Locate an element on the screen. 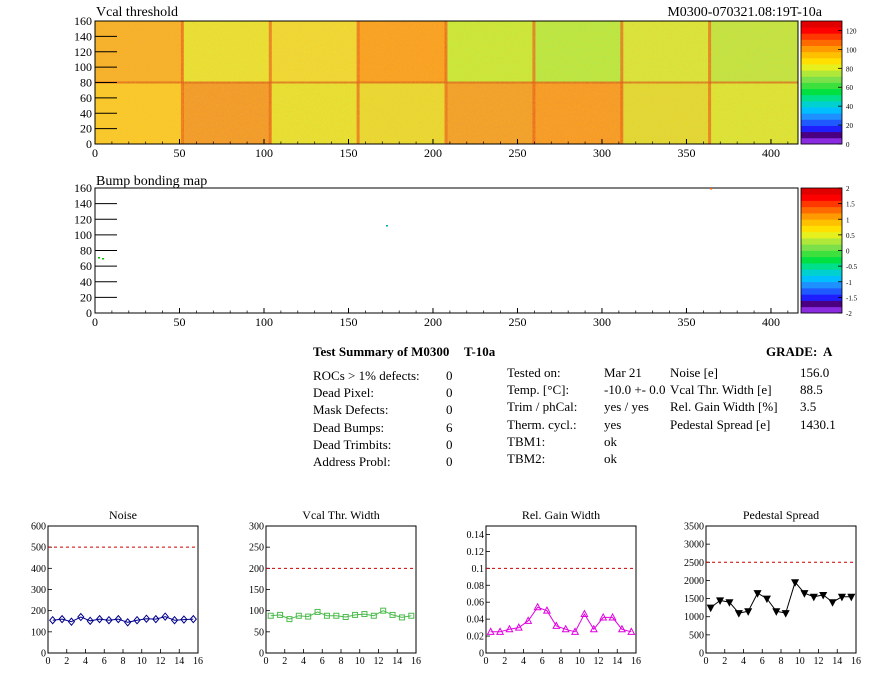  chart-title: Vcal Thr. Width is located at coordinates (340, 515).